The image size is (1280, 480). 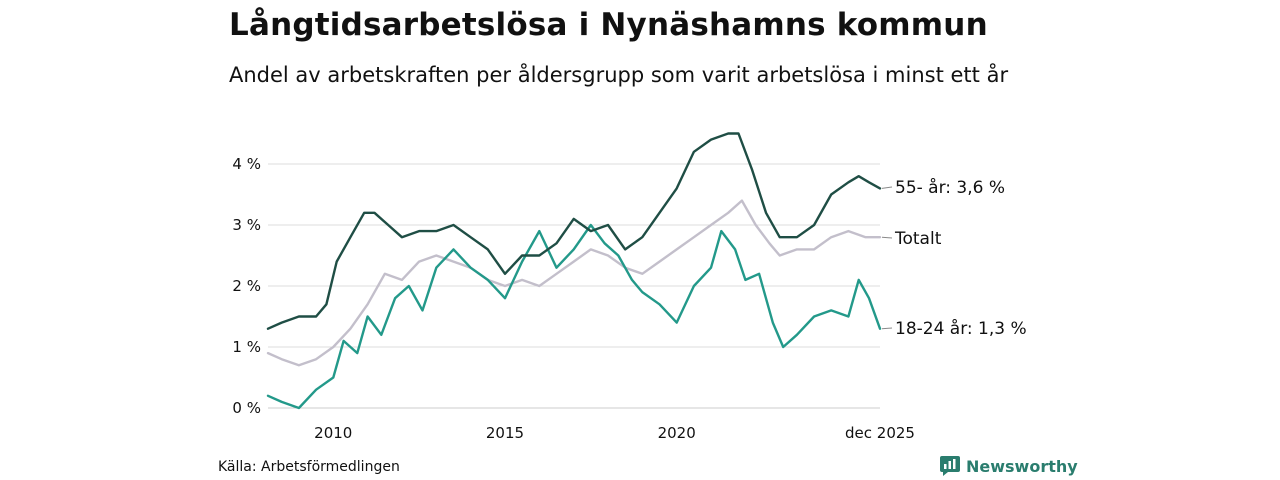 I want to click on brand-logo: Newsworthy, so click(x=1009, y=466).